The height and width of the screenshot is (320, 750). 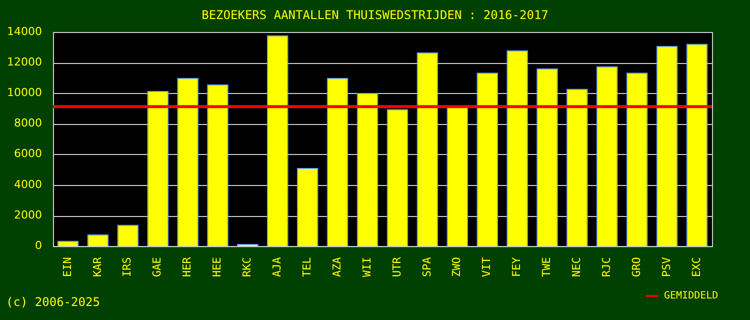 What do you see at coordinates (427, 267) in the screenshot?
I see `x-tick-label: SPA` at bounding box center [427, 267].